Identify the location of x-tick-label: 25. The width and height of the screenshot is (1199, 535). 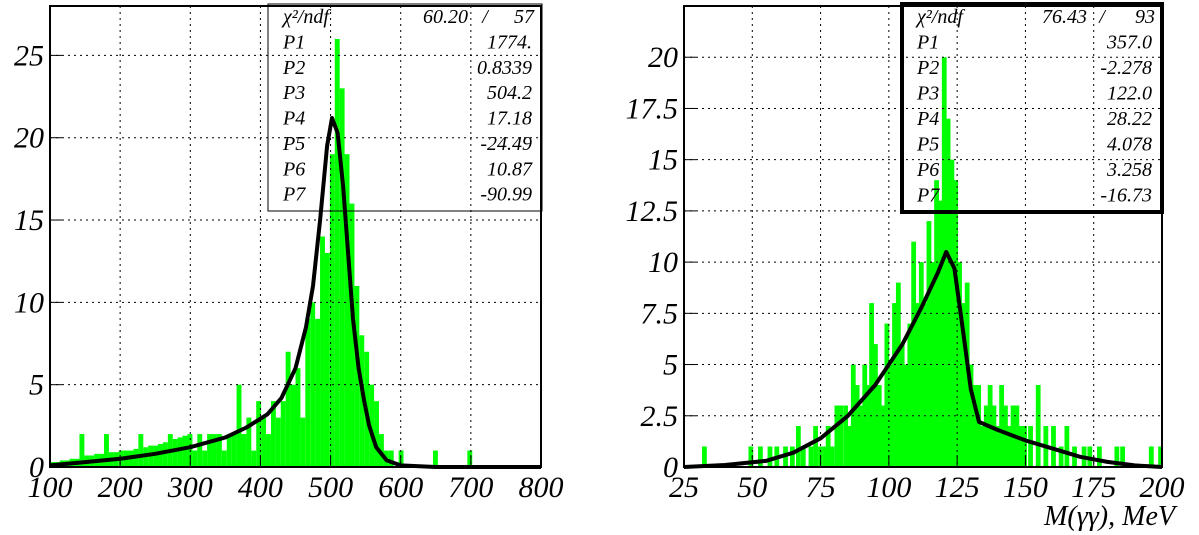
(684, 487).